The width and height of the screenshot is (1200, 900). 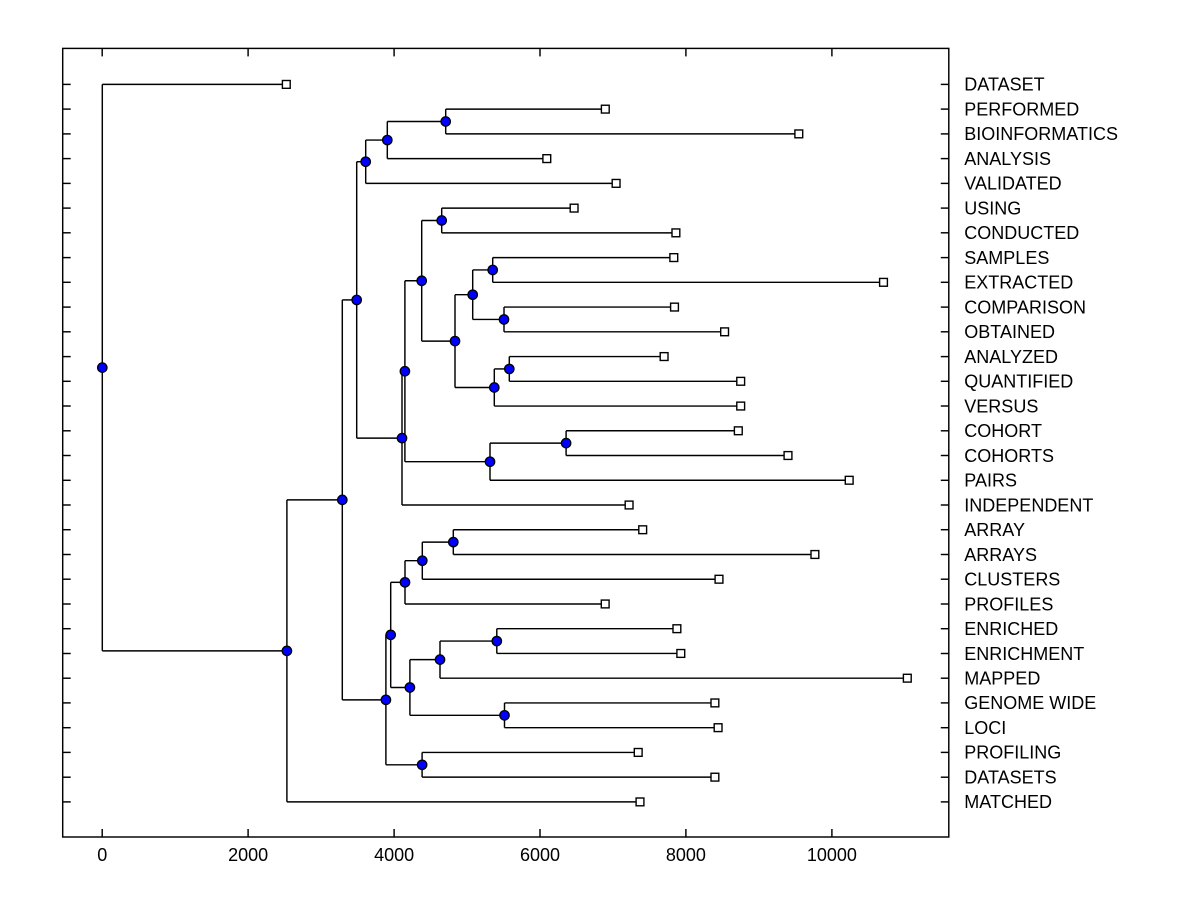 I want to click on svg-text: MATCHED, so click(x=1008, y=802).